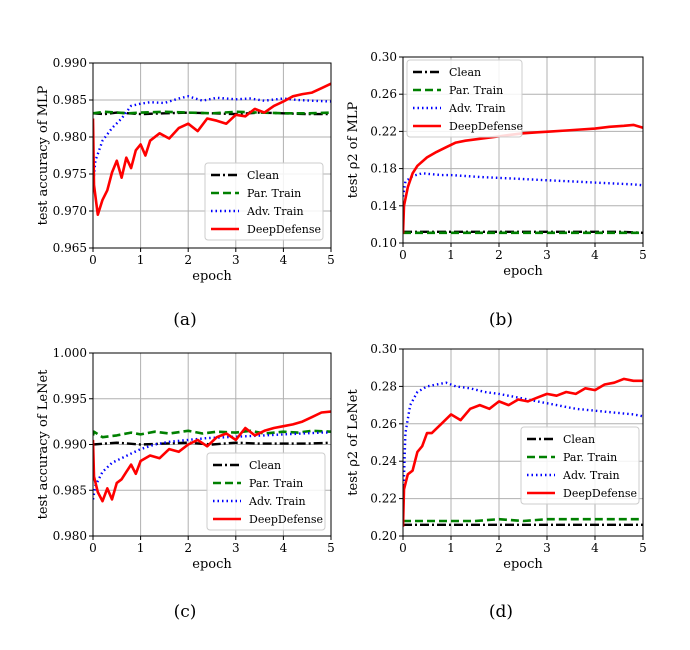 The width and height of the screenshot is (690, 650). Describe the element at coordinates (383, 169) in the screenshot. I see `y-tick-label: 0.18` at that location.